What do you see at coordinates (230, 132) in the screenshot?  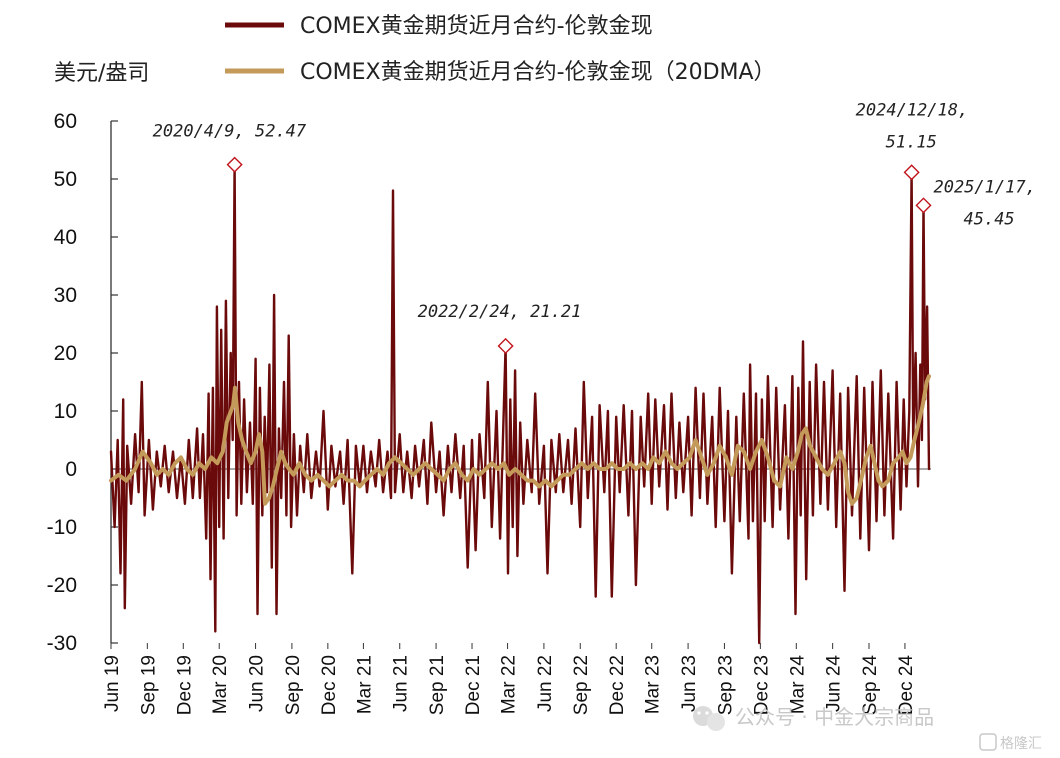 I see `annotation-label: 2020/4/9, 52.47` at bounding box center [230, 132].